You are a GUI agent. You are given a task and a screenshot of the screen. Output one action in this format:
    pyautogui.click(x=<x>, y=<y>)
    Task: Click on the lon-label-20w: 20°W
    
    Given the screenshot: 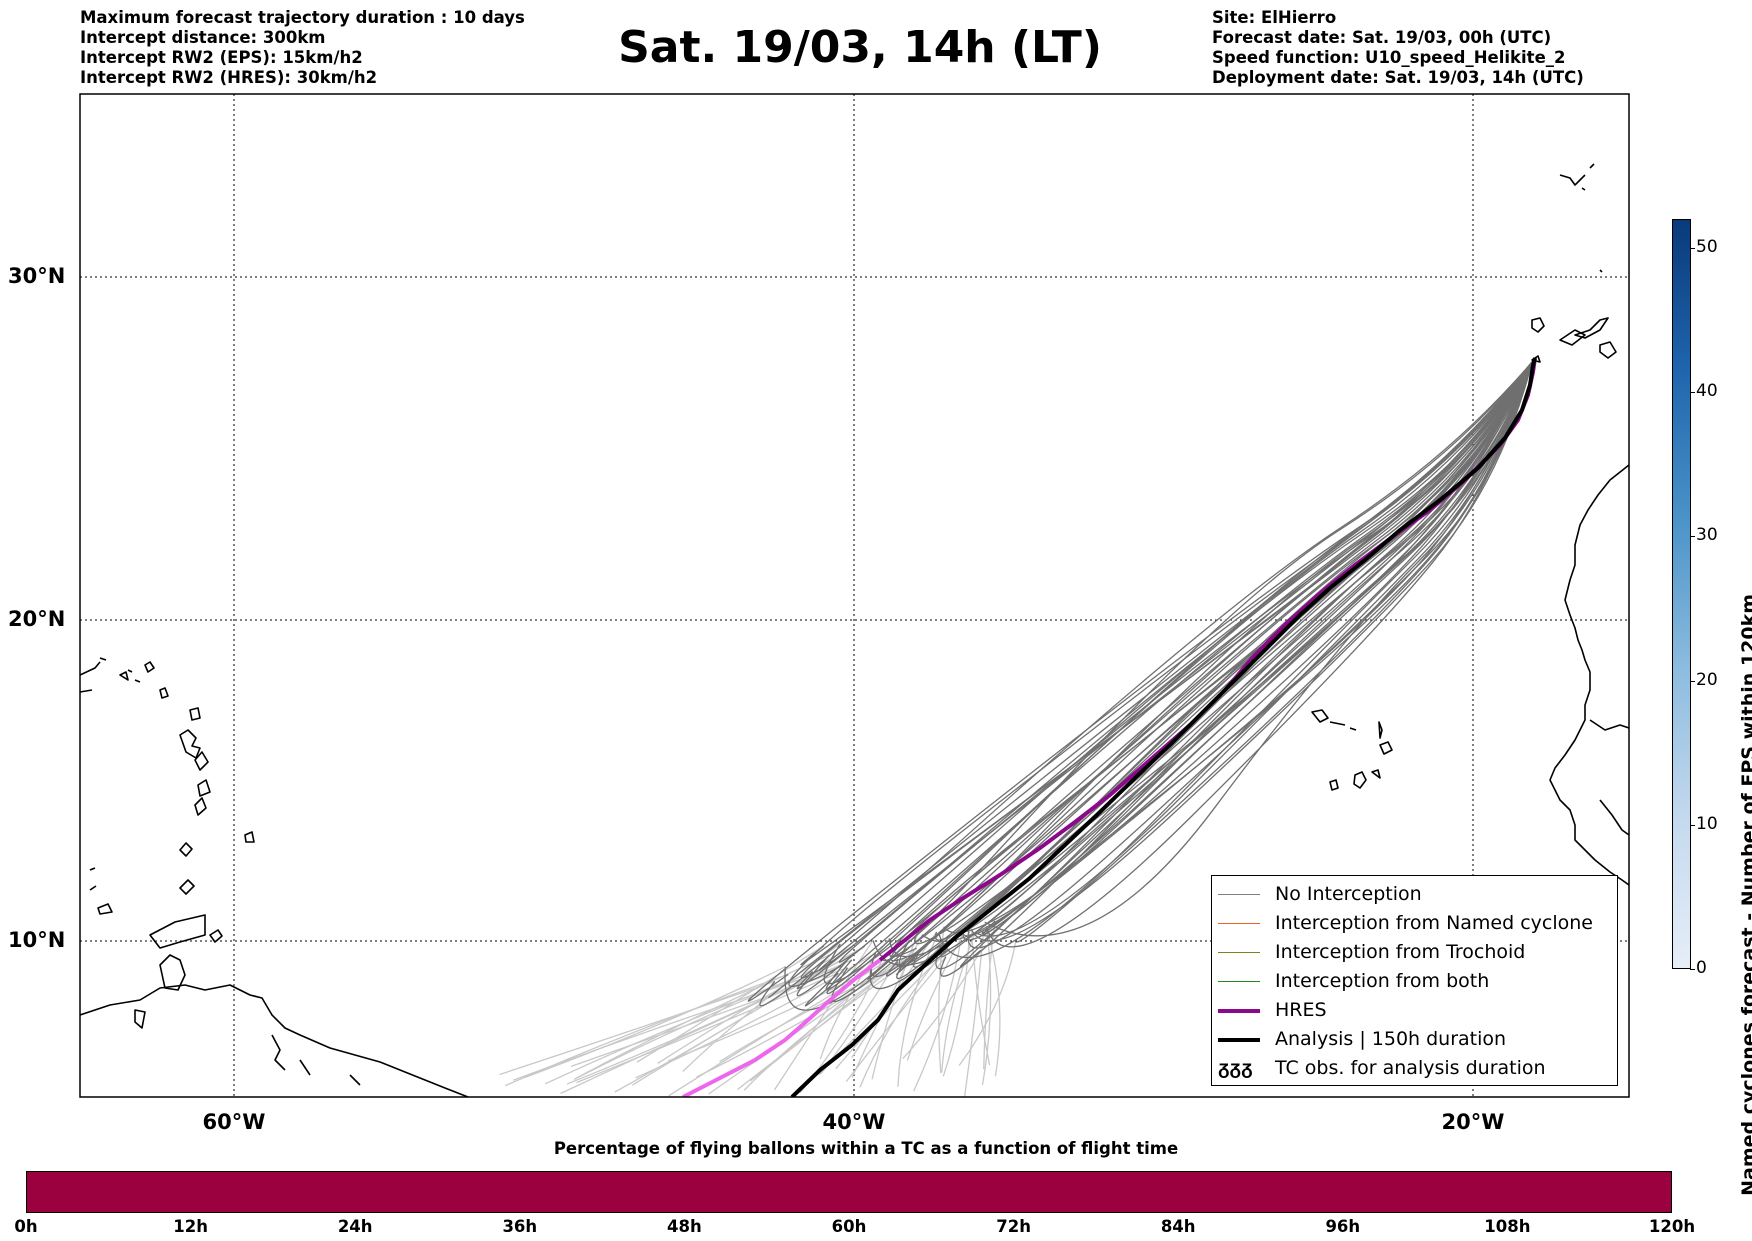 What is the action you would take?
    pyautogui.click(x=1473, y=1122)
    